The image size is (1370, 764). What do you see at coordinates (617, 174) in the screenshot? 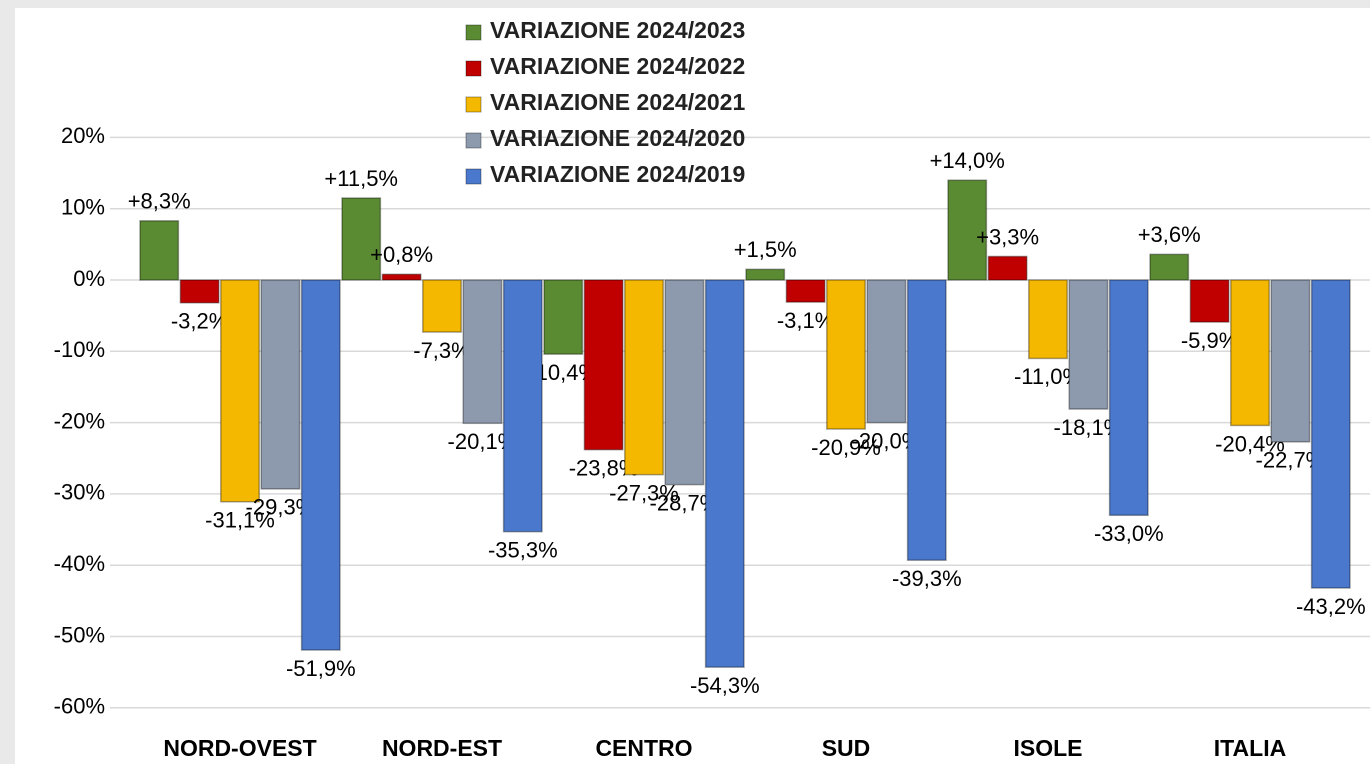
I see `legend-label: VARIAZIONE 2024/2019` at bounding box center [617, 174].